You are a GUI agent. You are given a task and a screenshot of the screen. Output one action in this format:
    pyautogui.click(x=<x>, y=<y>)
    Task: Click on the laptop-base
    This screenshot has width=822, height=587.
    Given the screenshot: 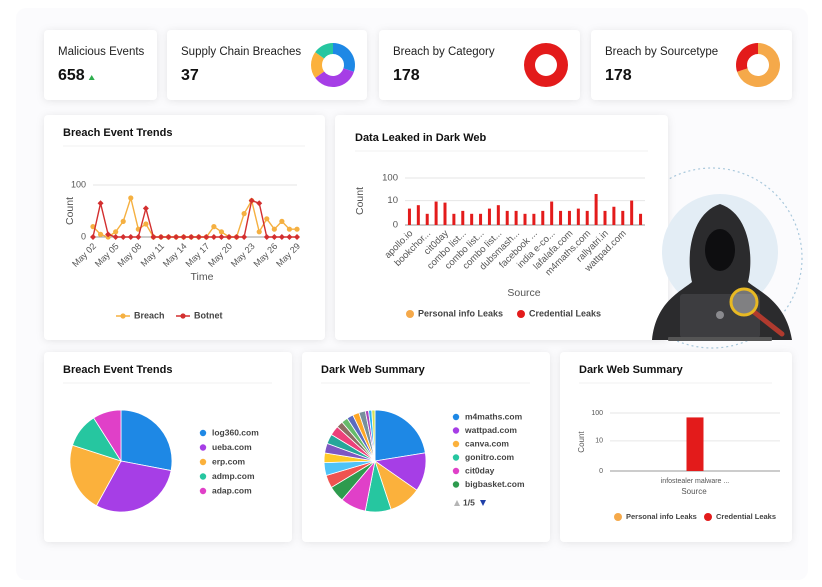 What is the action you would take?
    pyautogui.click(x=720, y=339)
    